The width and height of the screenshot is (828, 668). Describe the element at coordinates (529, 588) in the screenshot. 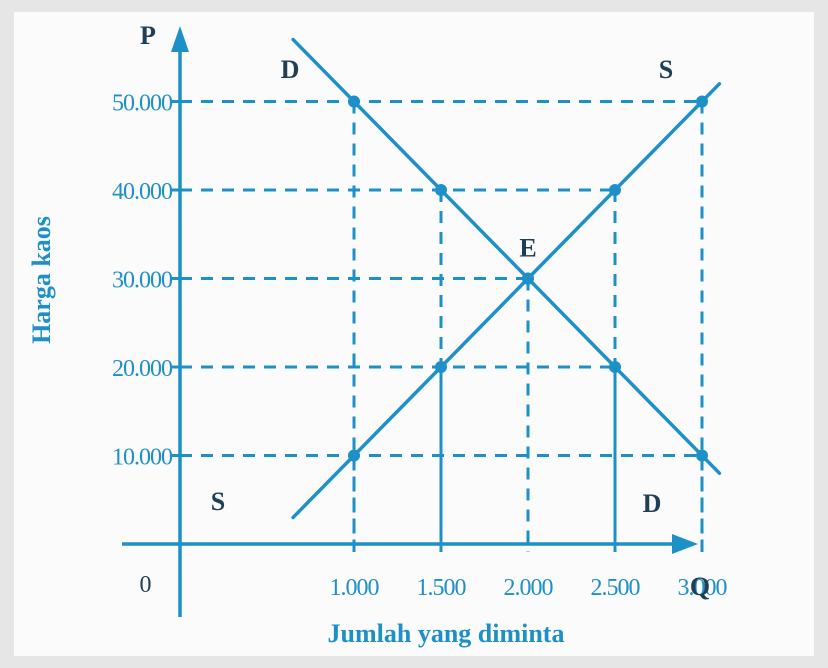

I see `x-tick-label-2: 2.000` at that location.